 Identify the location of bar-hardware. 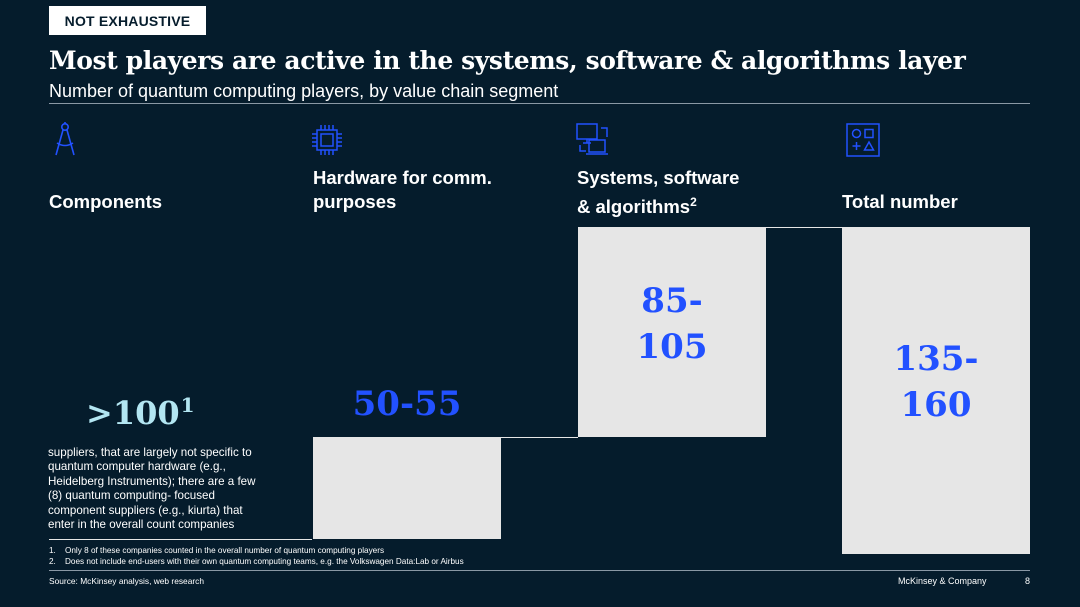
(407, 488).